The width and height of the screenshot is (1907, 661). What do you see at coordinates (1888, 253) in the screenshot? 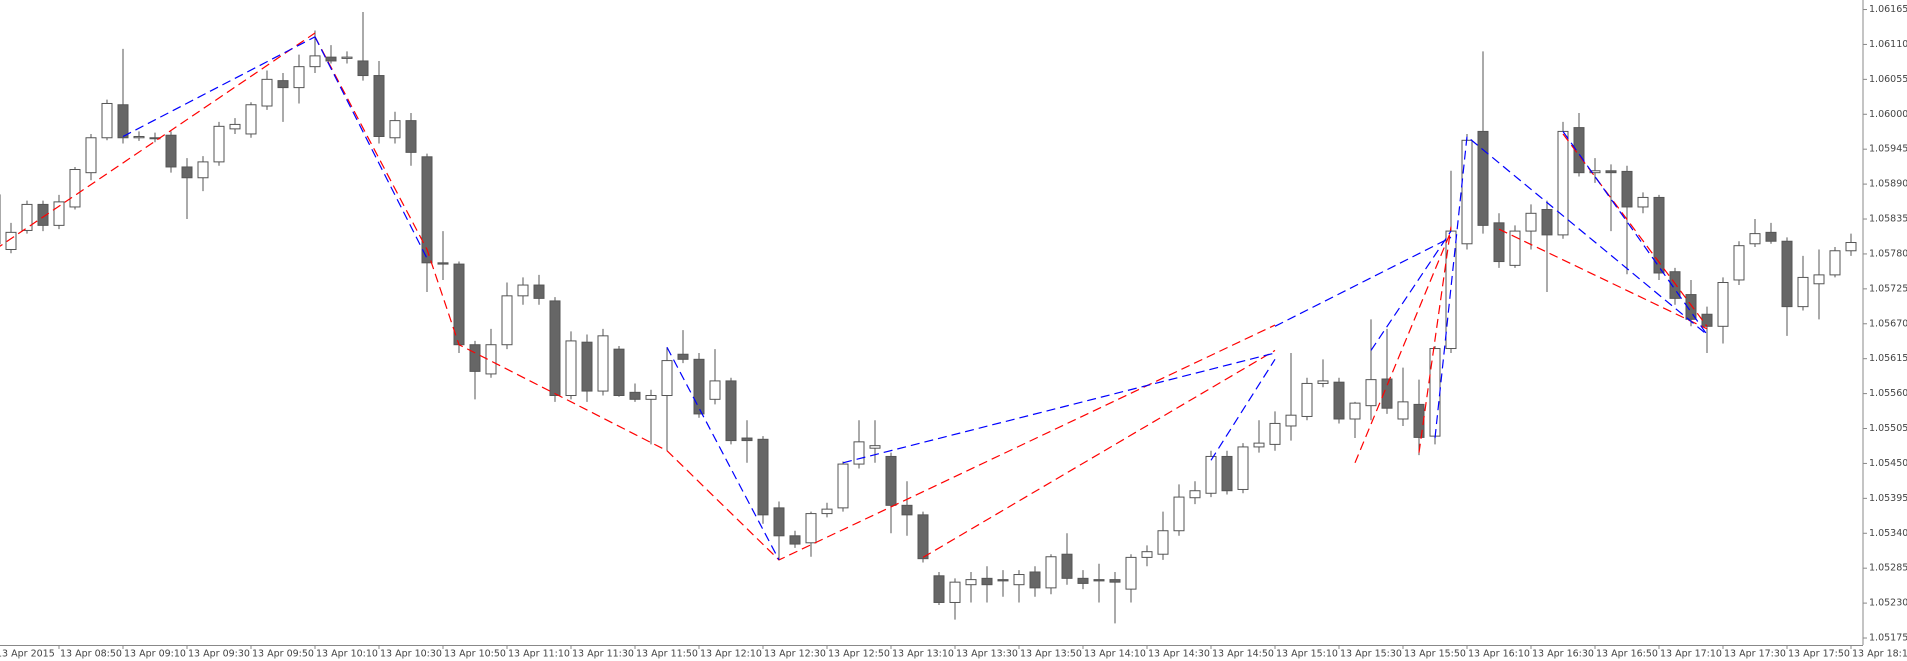
I see `y-tick-label: 1.05780` at bounding box center [1888, 253].